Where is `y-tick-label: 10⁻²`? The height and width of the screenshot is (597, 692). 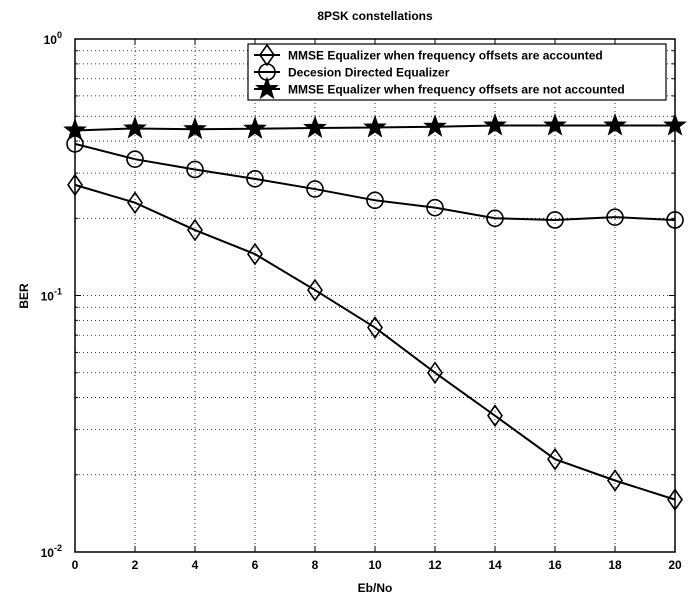
y-tick-label: 10⁻² is located at coordinates (51, 551).